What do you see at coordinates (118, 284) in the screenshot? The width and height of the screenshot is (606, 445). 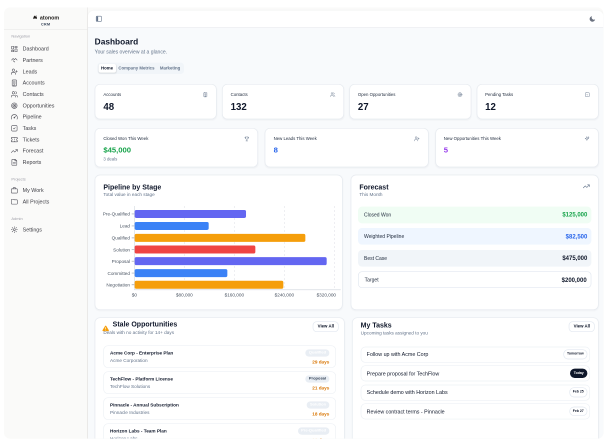 I see `svg-text: Negotiation` at bounding box center [118, 284].